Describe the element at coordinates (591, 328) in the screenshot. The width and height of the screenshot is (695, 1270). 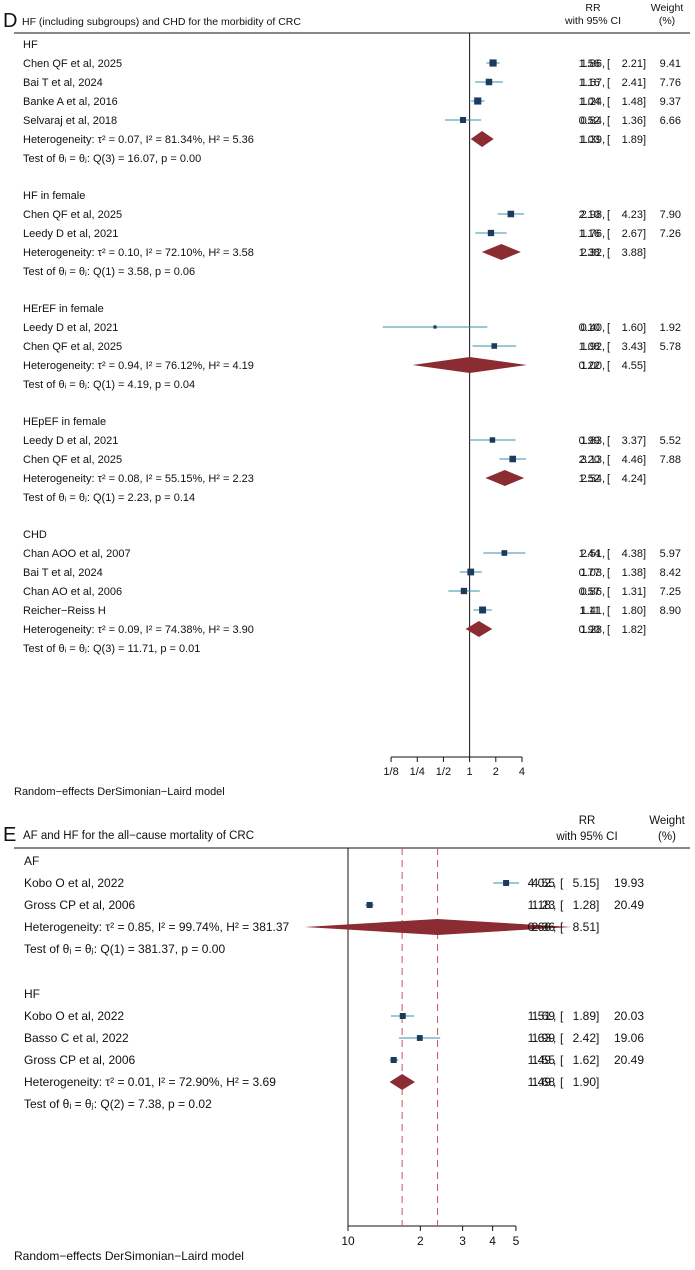
I see `rr-value: 0.40` at that location.